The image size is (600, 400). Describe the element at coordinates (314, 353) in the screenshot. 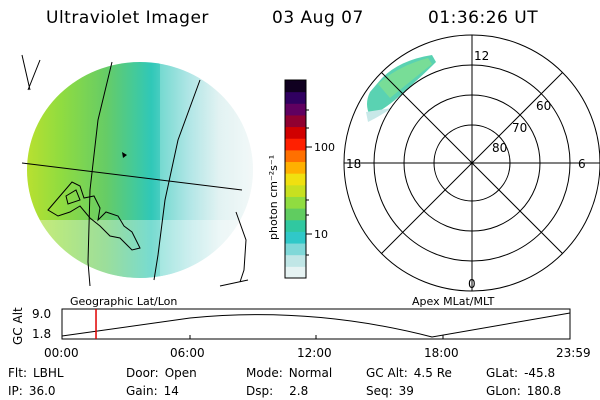

I see `time-tick-1200: 12:00` at that location.